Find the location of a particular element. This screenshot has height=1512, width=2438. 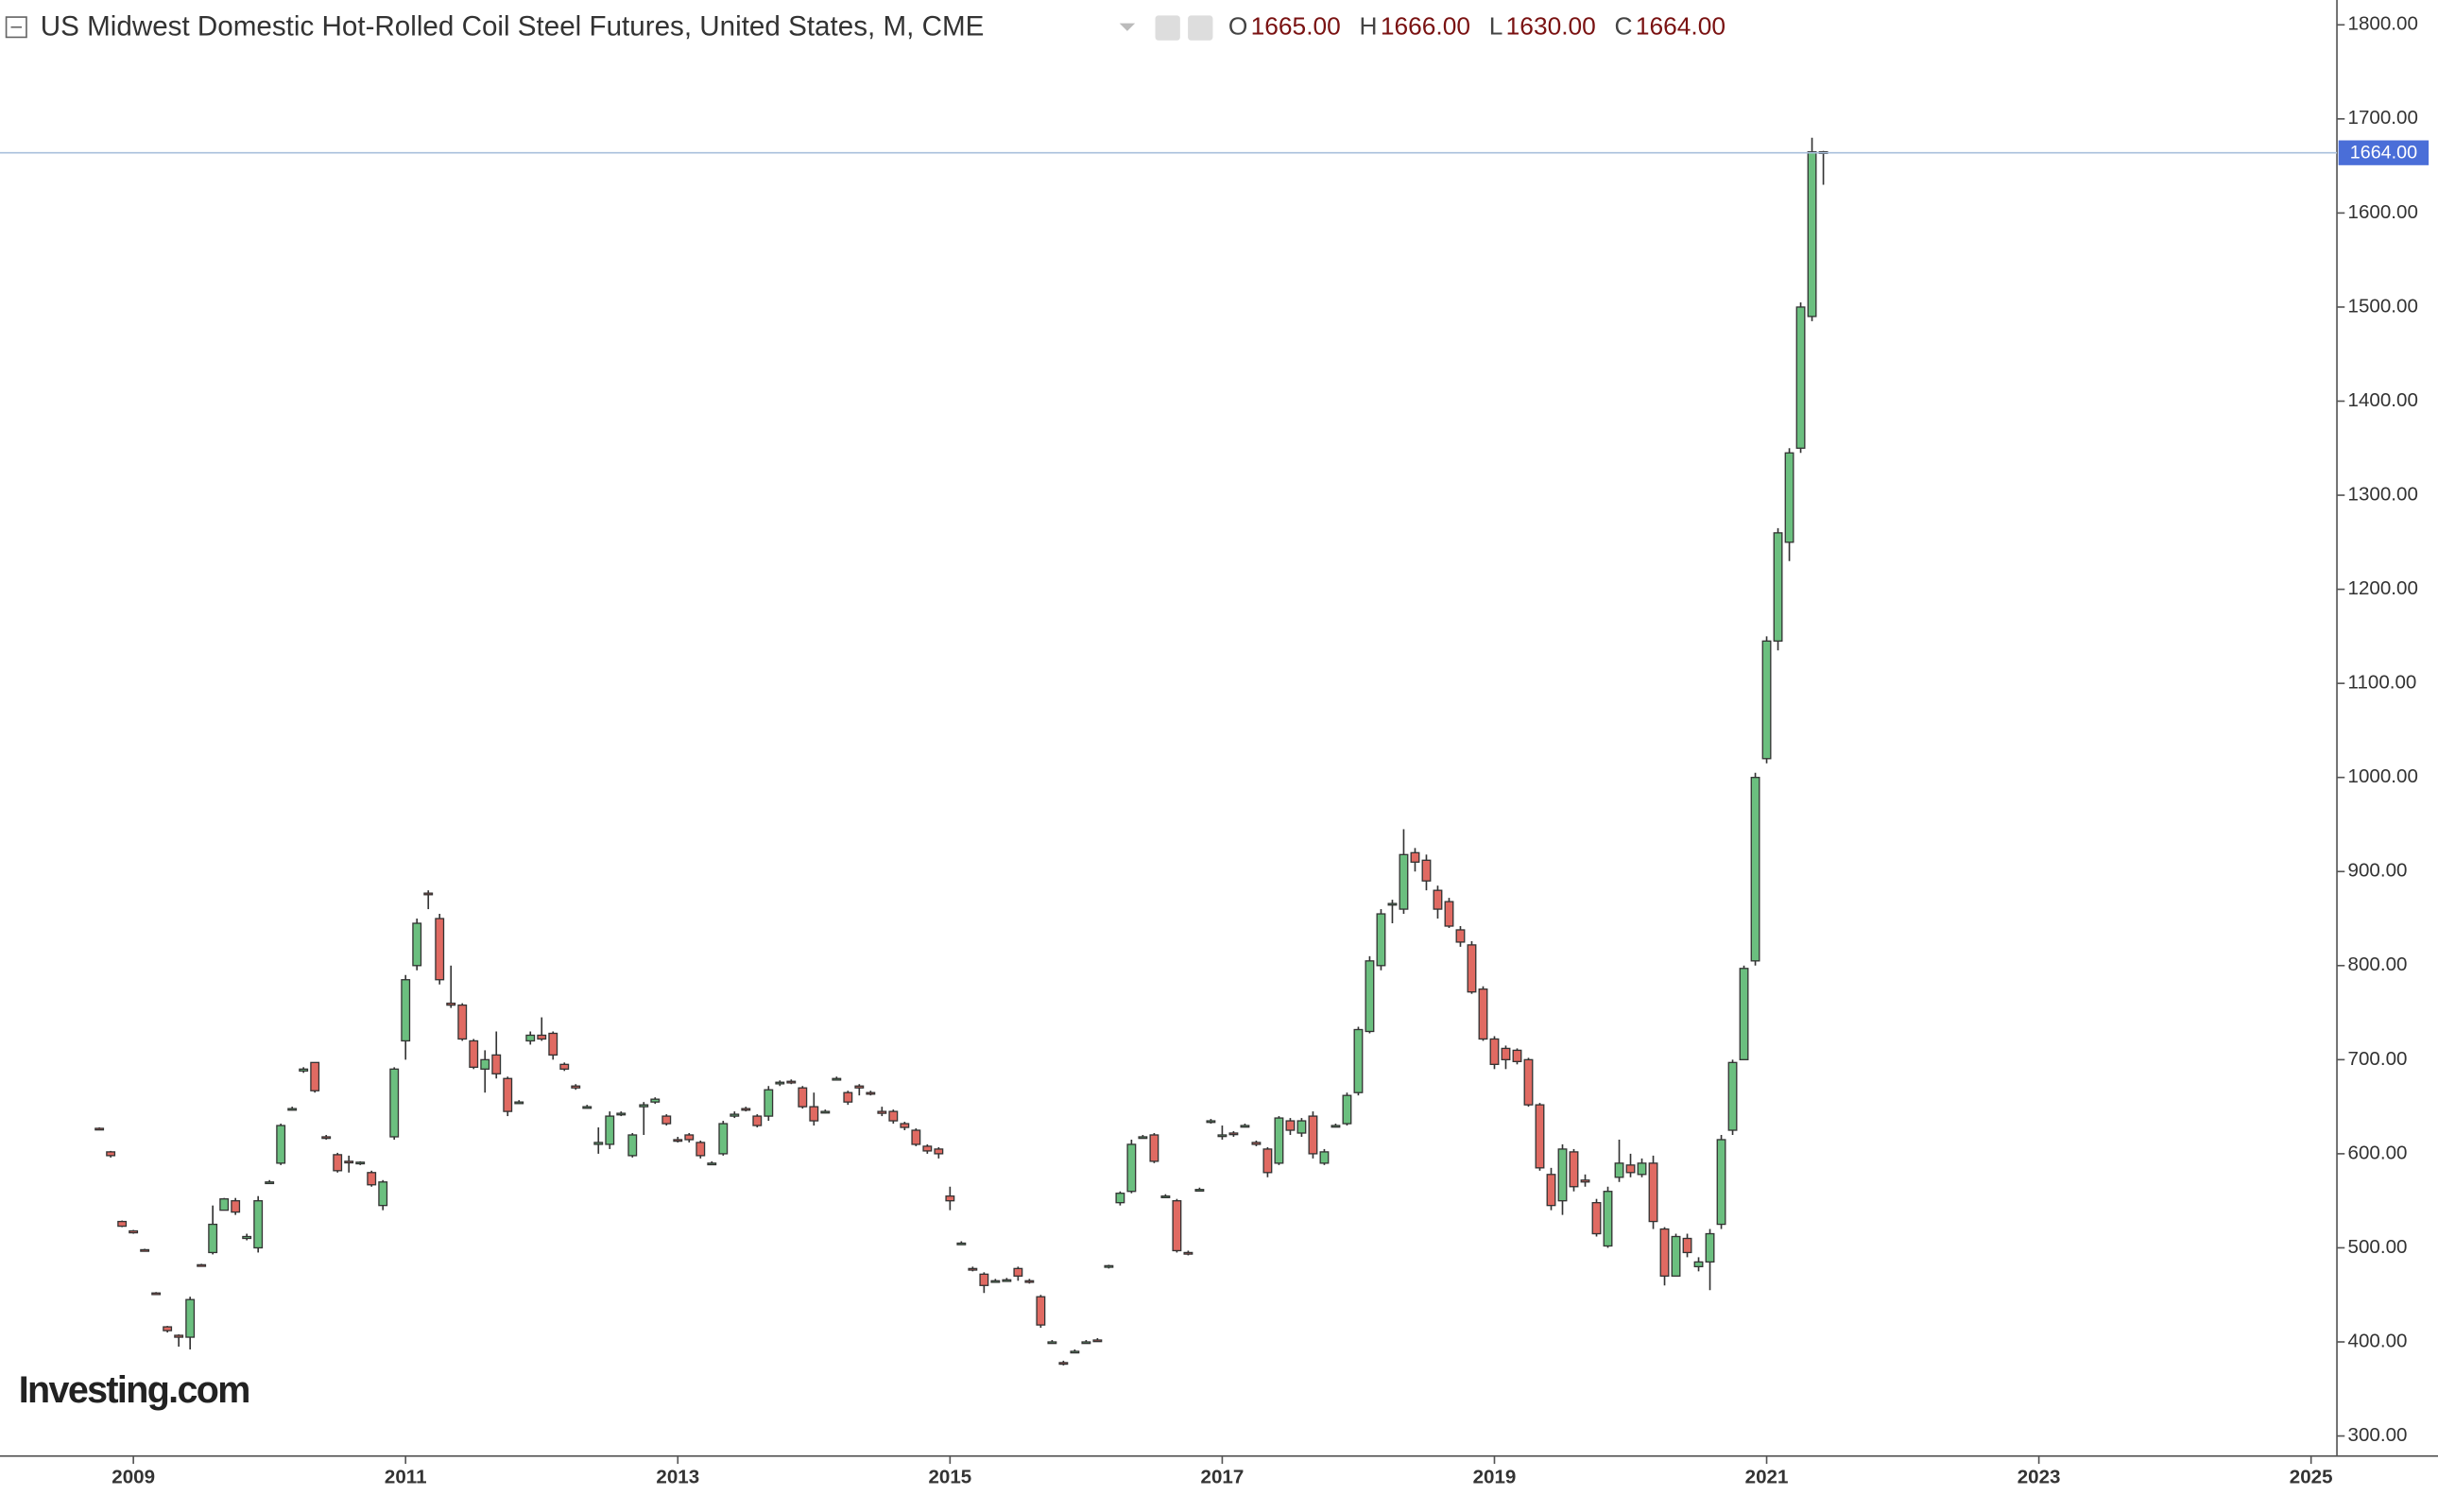

visibility-button is located at coordinates (1168, 28).